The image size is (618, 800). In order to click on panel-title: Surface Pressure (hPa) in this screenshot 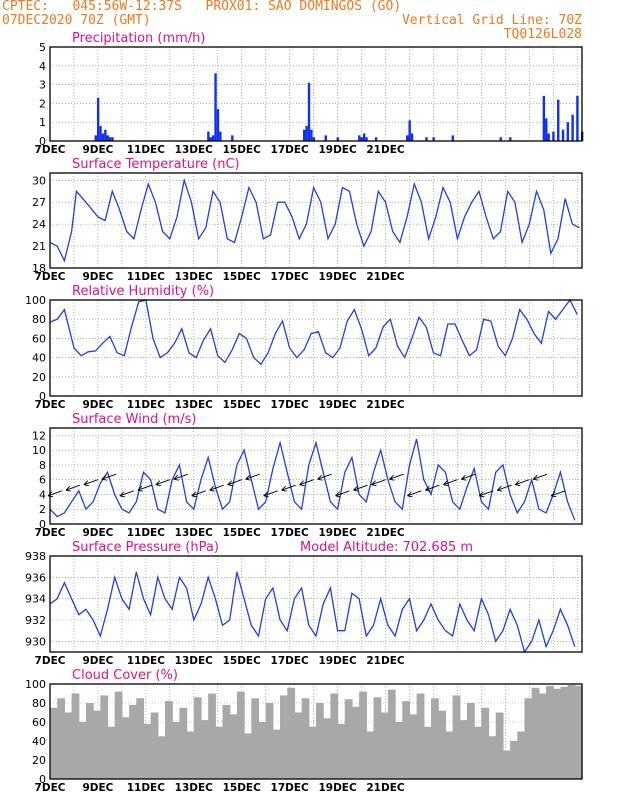, I will do `click(145, 547)`.